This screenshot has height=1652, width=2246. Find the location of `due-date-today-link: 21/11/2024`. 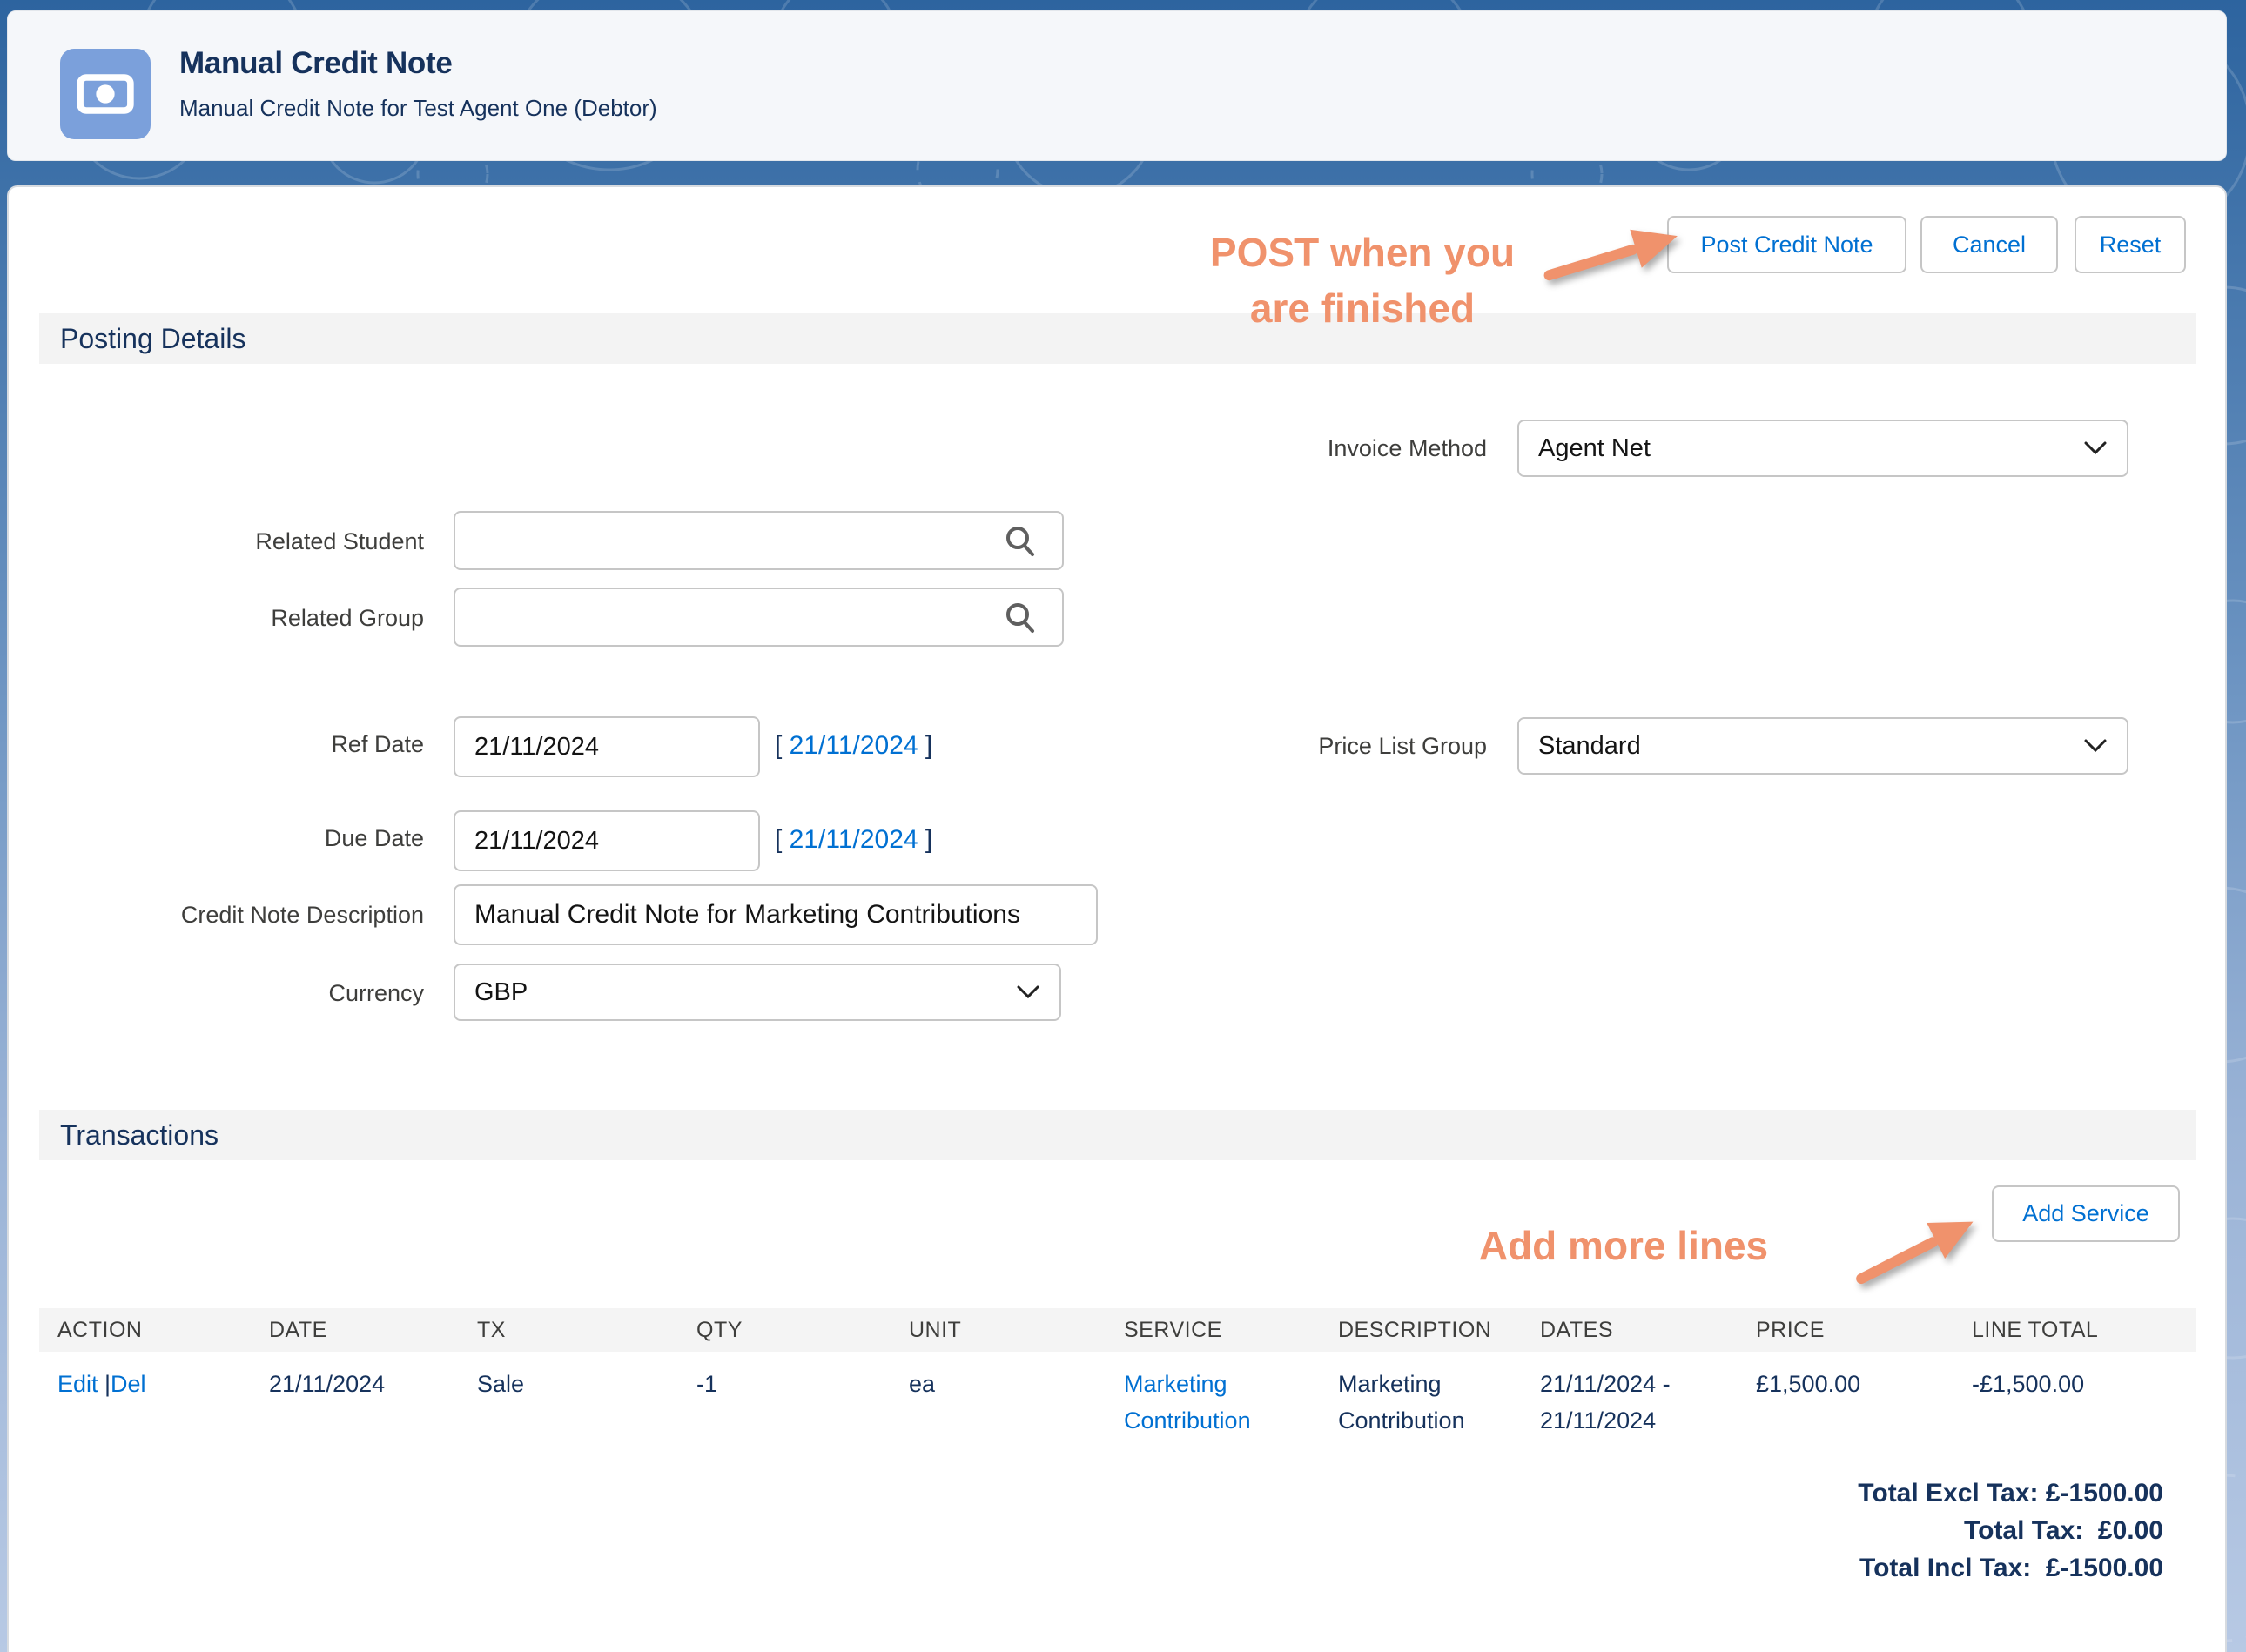

due-date-today-link: 21/11/2024 is located at coordinates (854, 840).